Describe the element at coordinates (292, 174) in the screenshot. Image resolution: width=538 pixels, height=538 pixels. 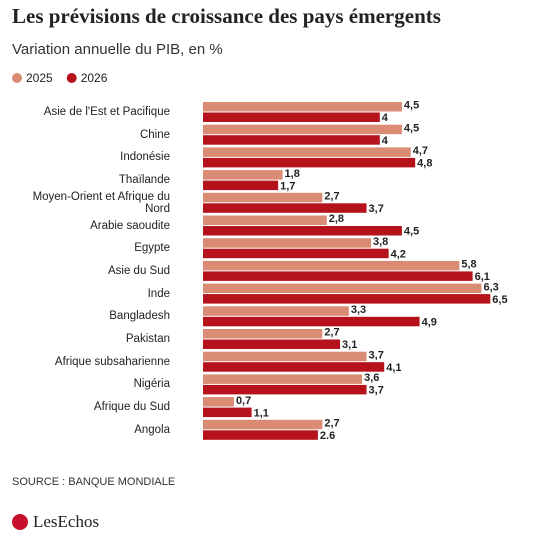
I see `value-label: 1,8` at that location.